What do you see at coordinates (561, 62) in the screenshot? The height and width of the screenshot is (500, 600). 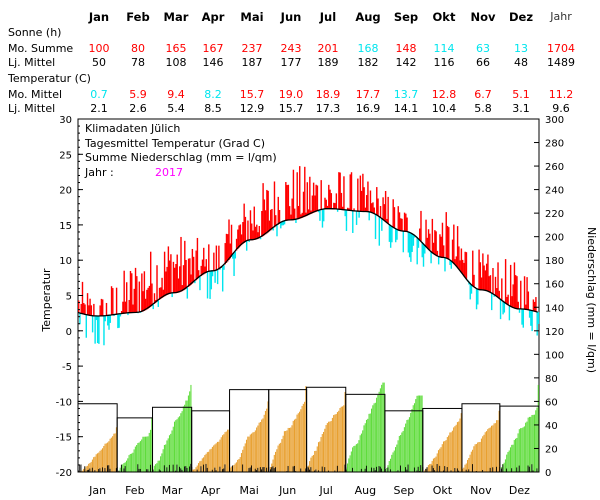 I see `sun-ltm-value: 1489` at bounding box center [561, 62].